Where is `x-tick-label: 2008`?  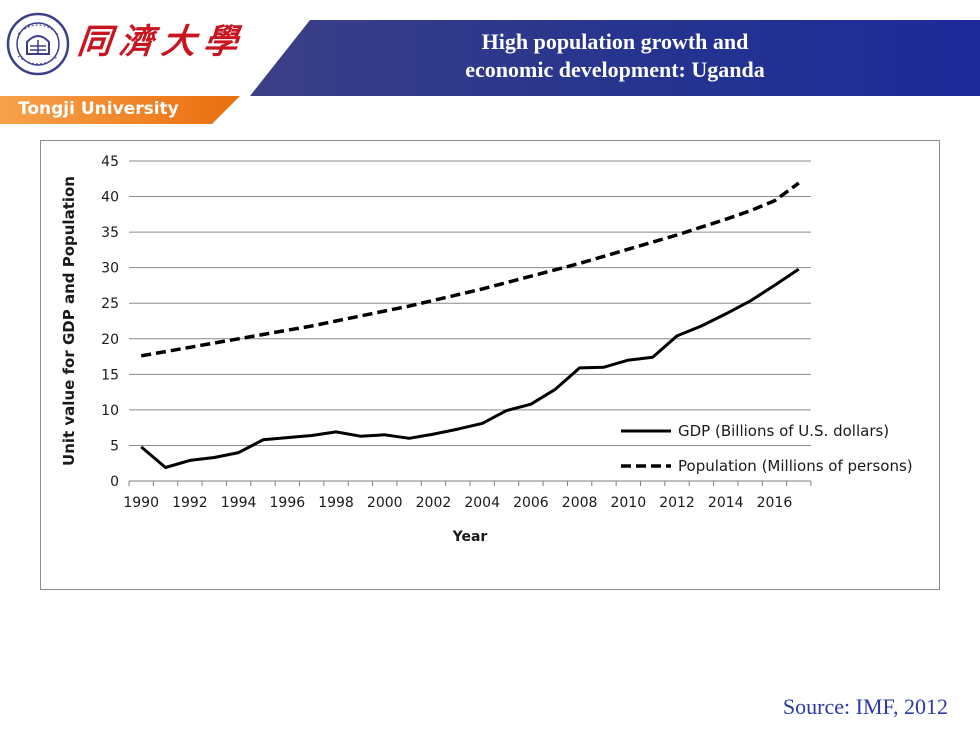
x-tick-label: 2008 is located at coordinates (580, 503).